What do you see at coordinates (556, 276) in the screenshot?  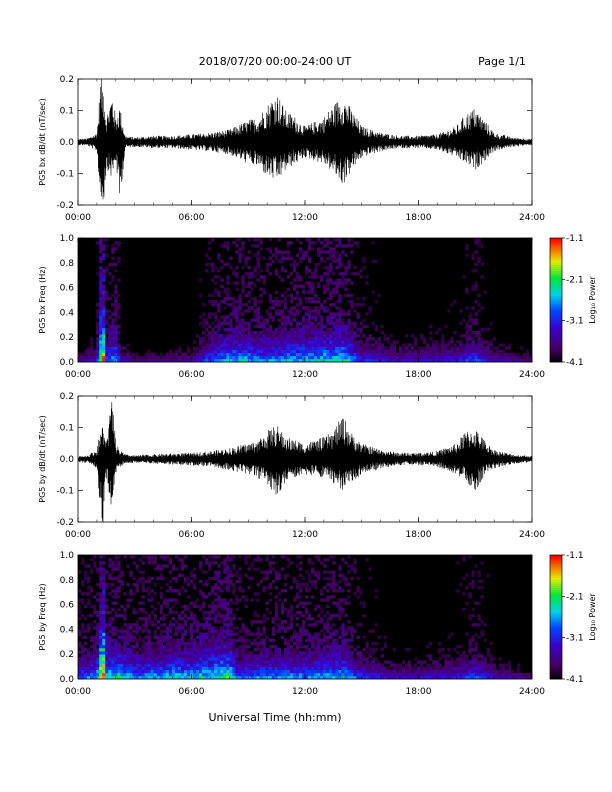 I see `colorbar-swatch` at bounding box center [556, 276].